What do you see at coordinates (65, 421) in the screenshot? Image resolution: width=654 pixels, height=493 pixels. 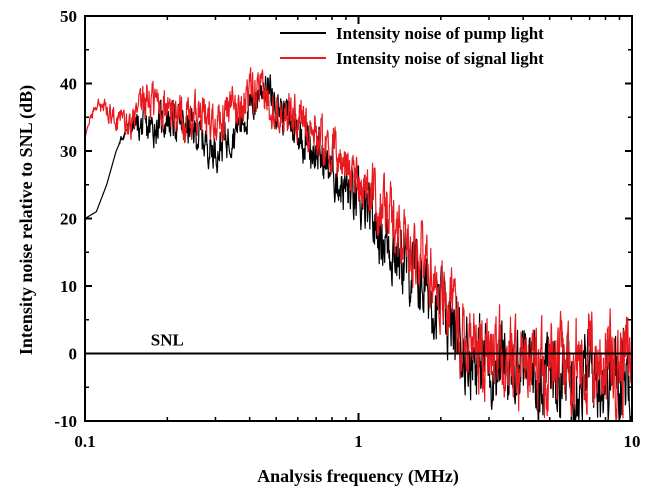 I see `y-tick-label: -10` at bounding box center [65, 421].